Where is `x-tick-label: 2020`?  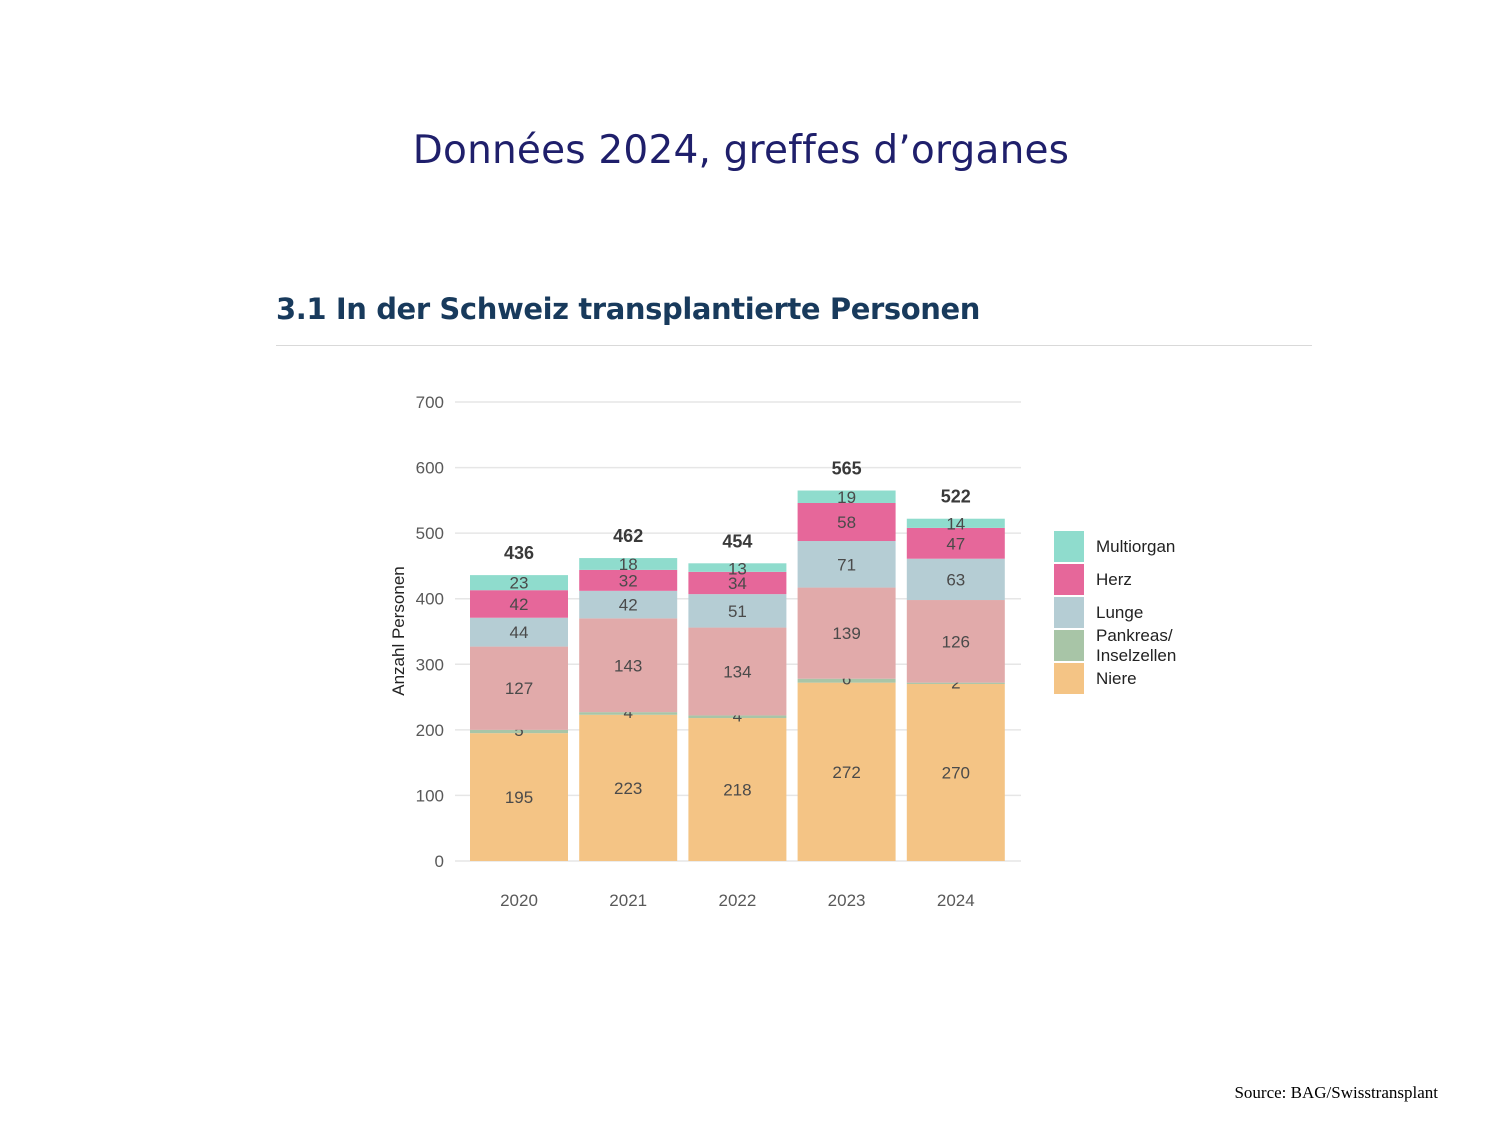 x-tick-label: 2020 is located at coordinates (519, 900).